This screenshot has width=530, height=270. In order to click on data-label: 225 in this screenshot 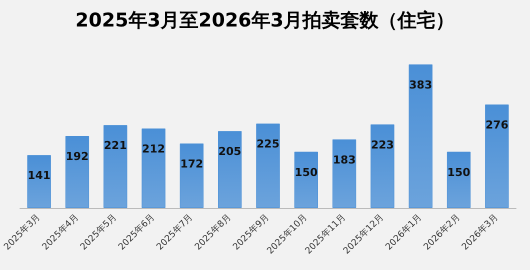, I will do `click(268, 144)`.